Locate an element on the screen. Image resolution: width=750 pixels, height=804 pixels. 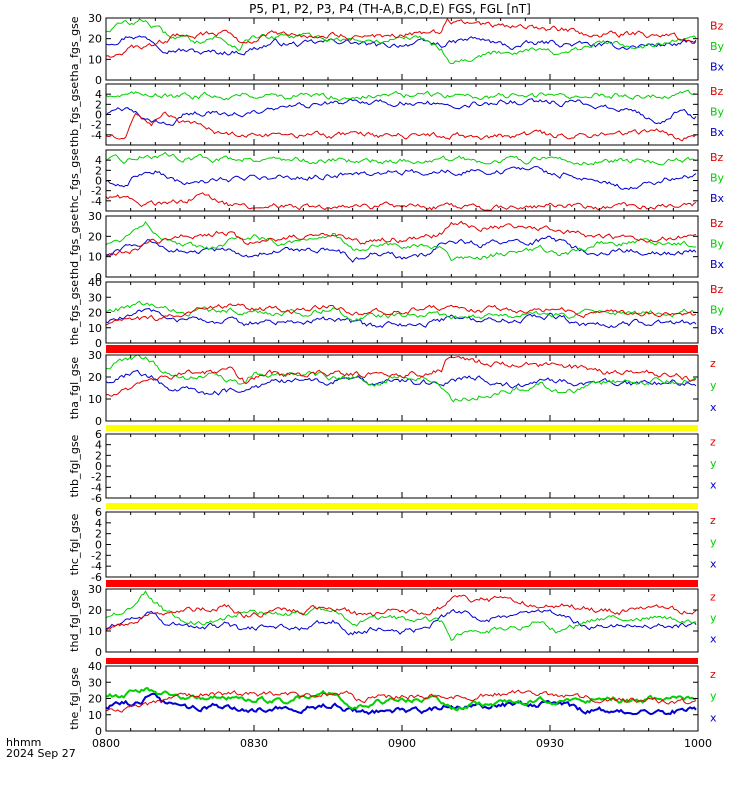
x-tick-label: 0930 is located at coordinates (550, 743).